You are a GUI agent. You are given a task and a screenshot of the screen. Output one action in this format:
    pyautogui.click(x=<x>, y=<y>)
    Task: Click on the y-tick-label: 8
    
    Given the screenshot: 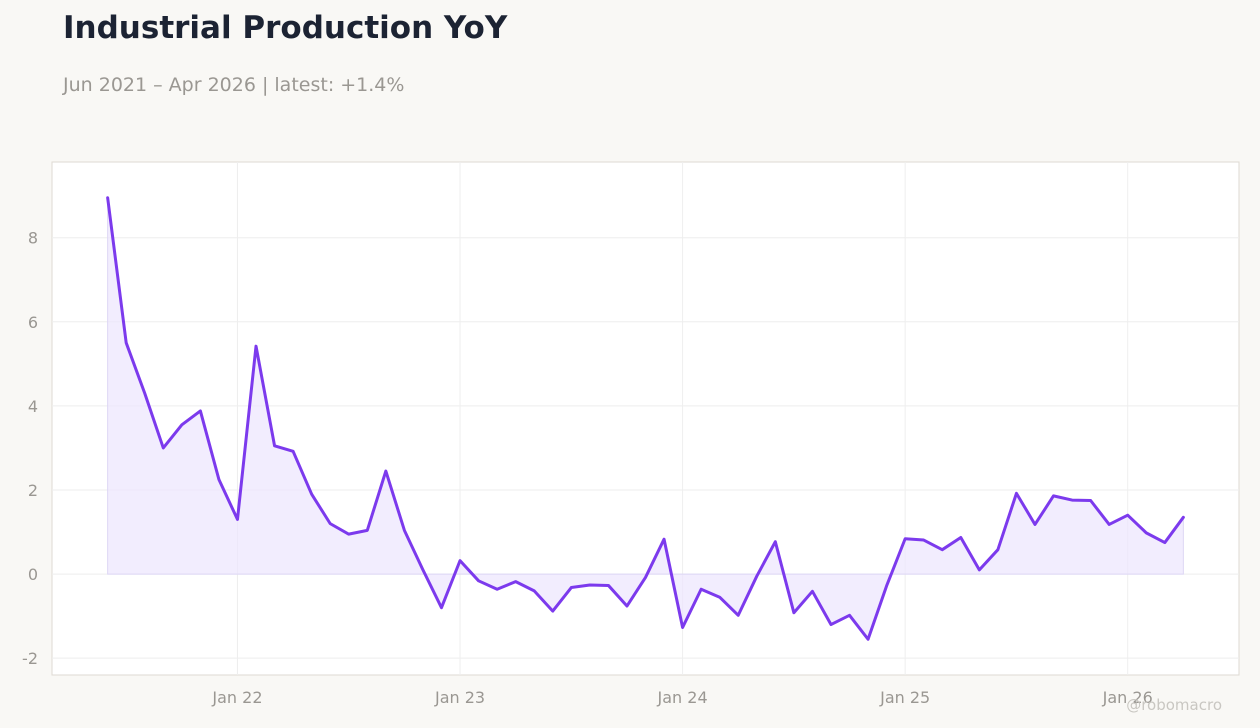 What is the action you would take?
    pyautogui.click(x=33, y=238)
    